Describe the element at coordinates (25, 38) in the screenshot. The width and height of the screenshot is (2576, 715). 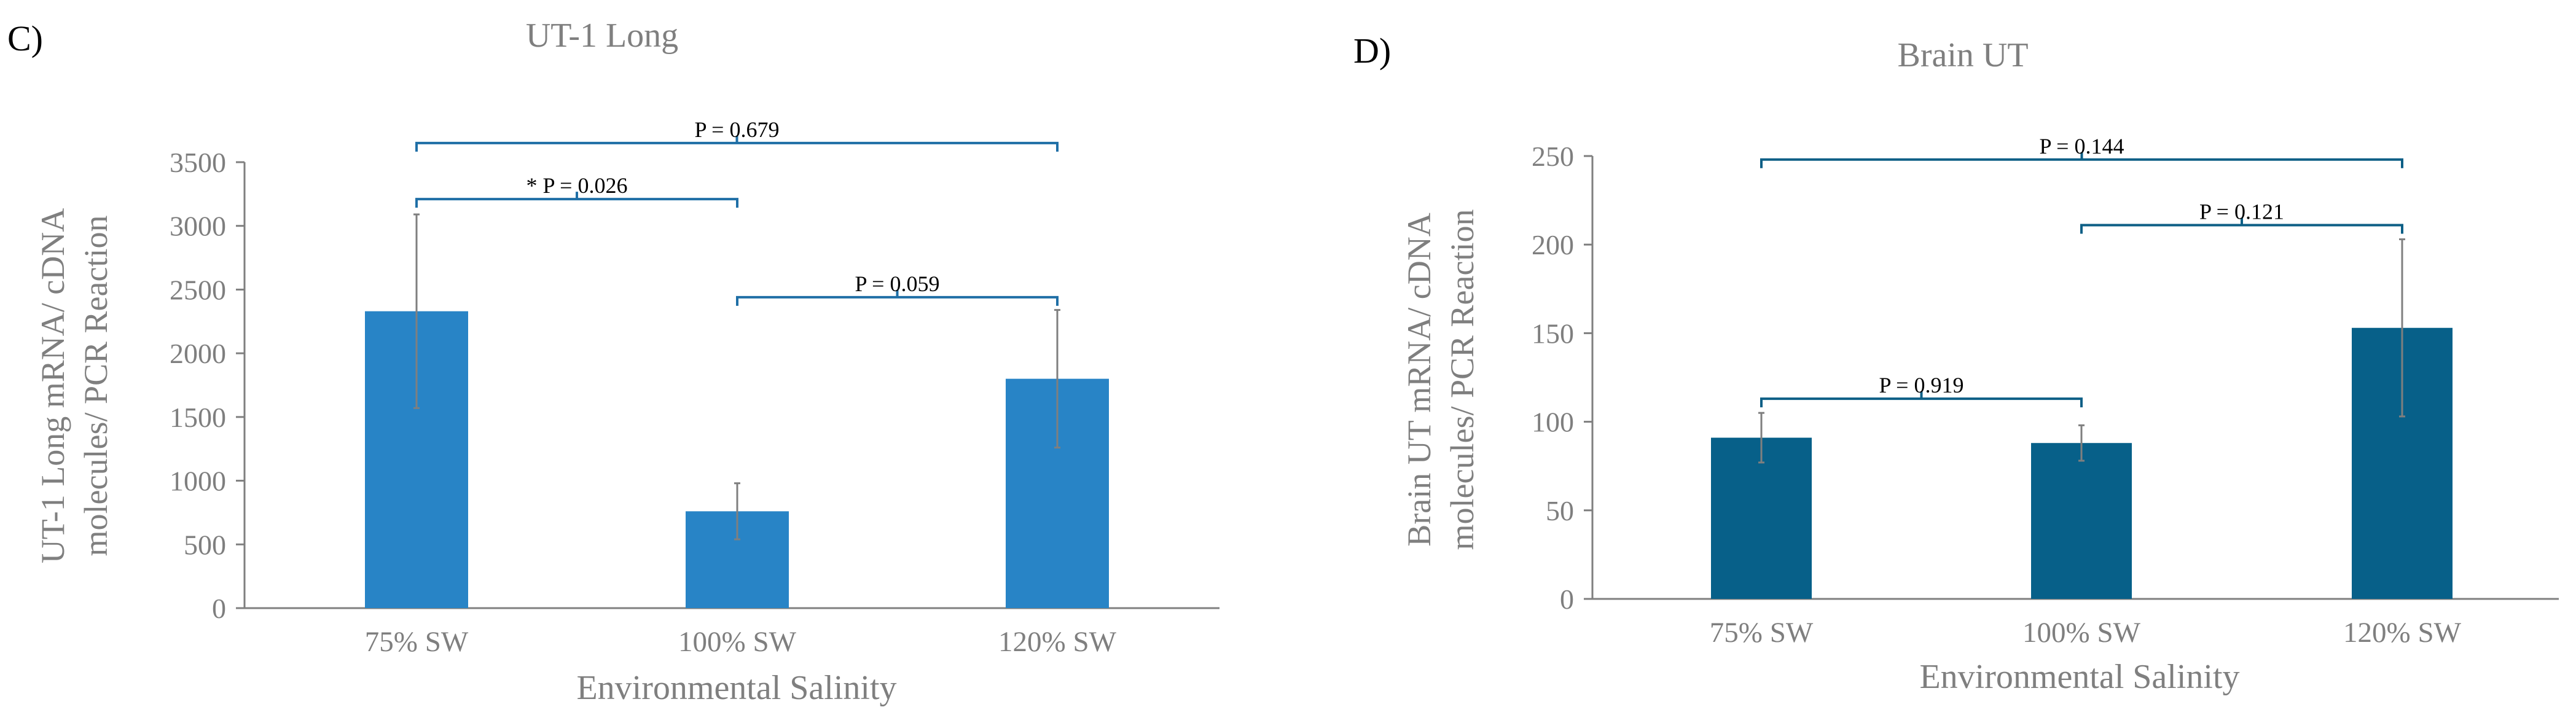
I see `panel-label-c: C)` at that location.